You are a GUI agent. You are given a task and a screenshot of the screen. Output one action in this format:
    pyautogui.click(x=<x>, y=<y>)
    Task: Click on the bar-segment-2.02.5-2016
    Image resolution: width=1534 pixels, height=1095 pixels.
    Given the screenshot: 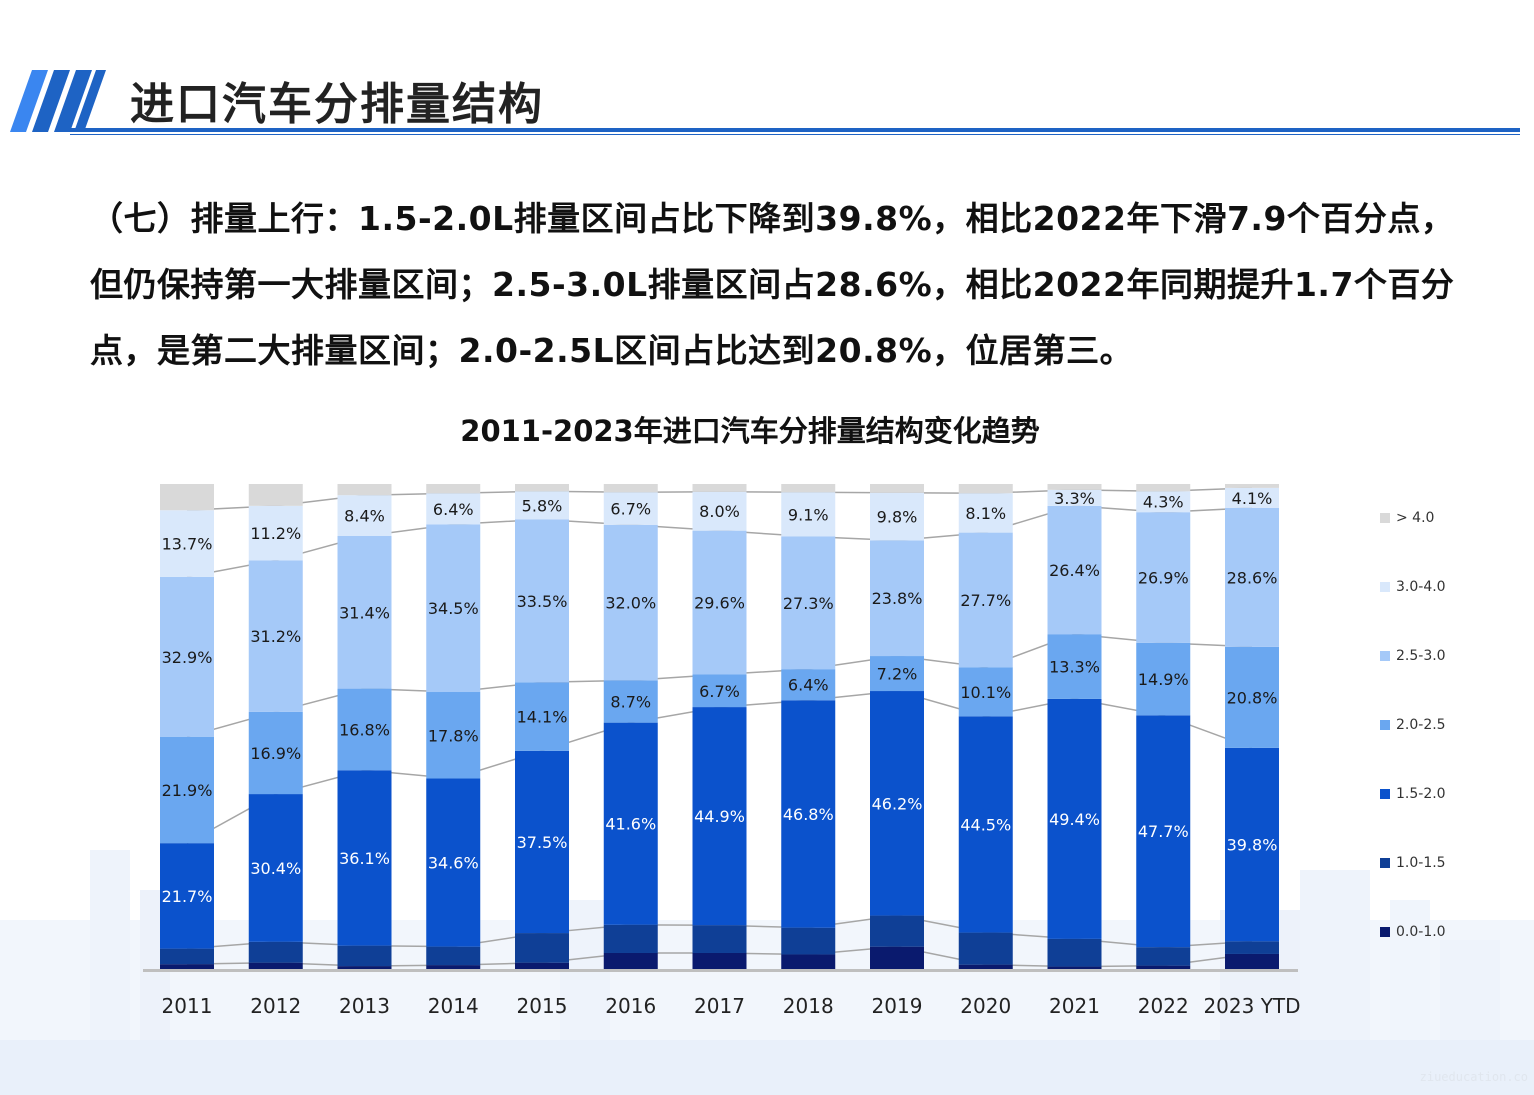 What is the action you would take?
    pyautogui.click(x=630, y=701)
    